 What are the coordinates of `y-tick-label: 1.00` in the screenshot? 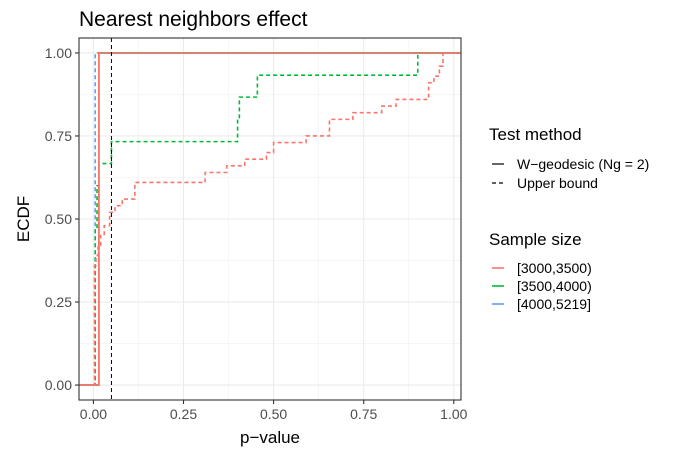 It's located at (58, 53).